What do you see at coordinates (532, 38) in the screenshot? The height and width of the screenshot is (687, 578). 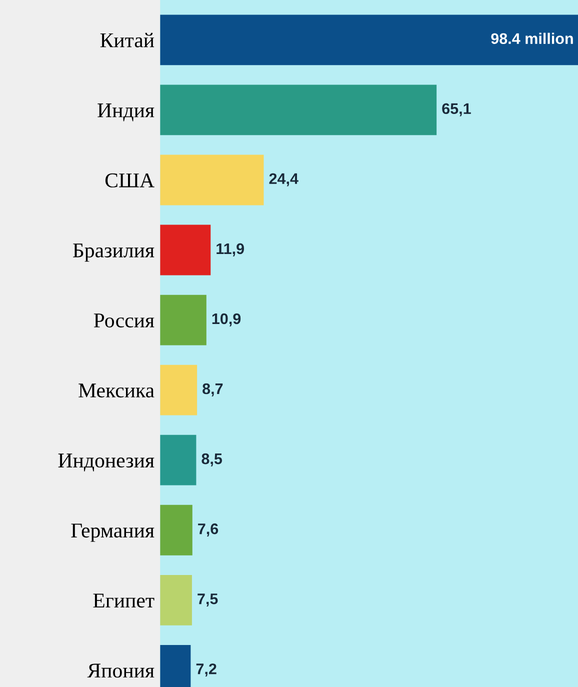 I see `data-label: 98.4 million` at bounding box center [532, 38].